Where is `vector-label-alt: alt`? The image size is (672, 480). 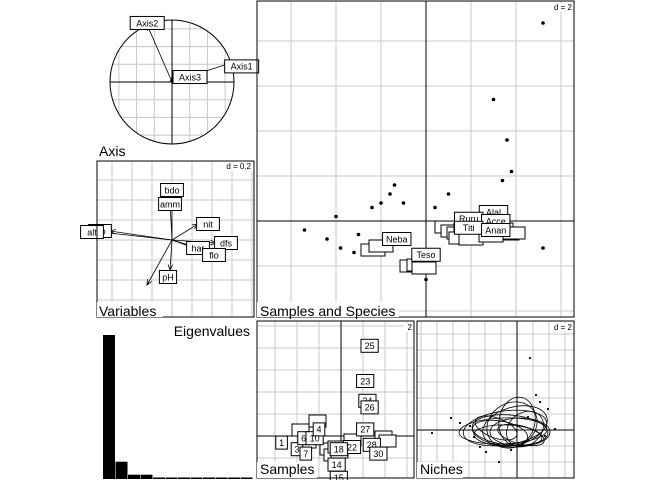
vector-label-alt: alt is located at coordinates (92, 232).